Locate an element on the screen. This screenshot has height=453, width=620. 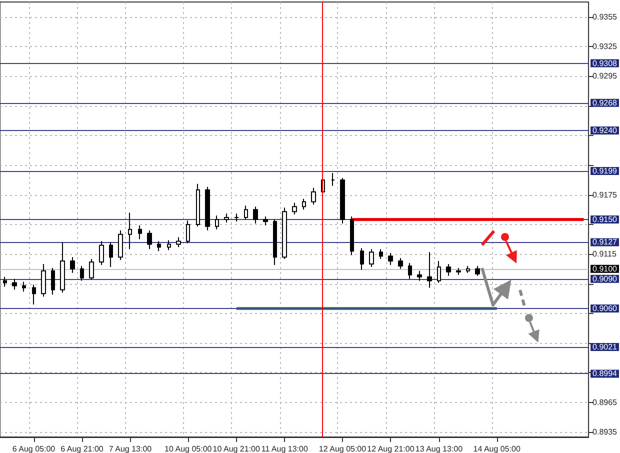
x-tick-label: 12 Aug 05:00 is located at coordinates (342, 448).